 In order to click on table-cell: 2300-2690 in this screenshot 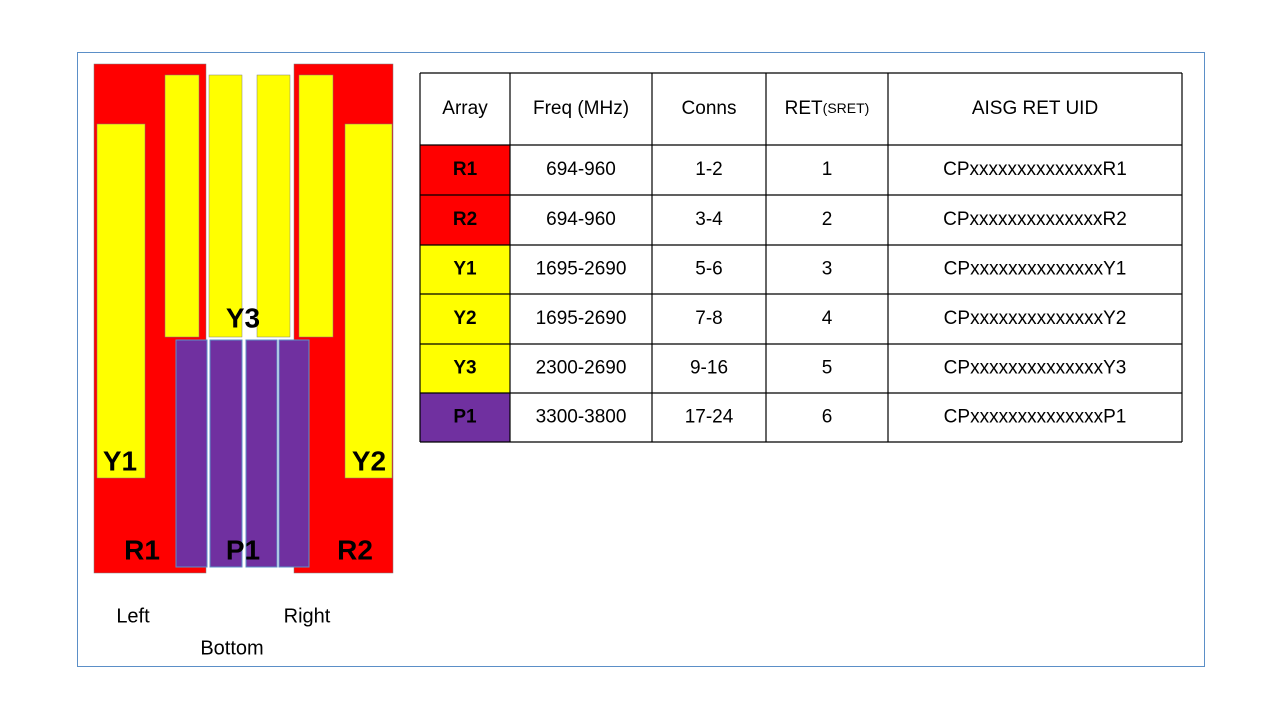, I will do `click(581, 368)`.